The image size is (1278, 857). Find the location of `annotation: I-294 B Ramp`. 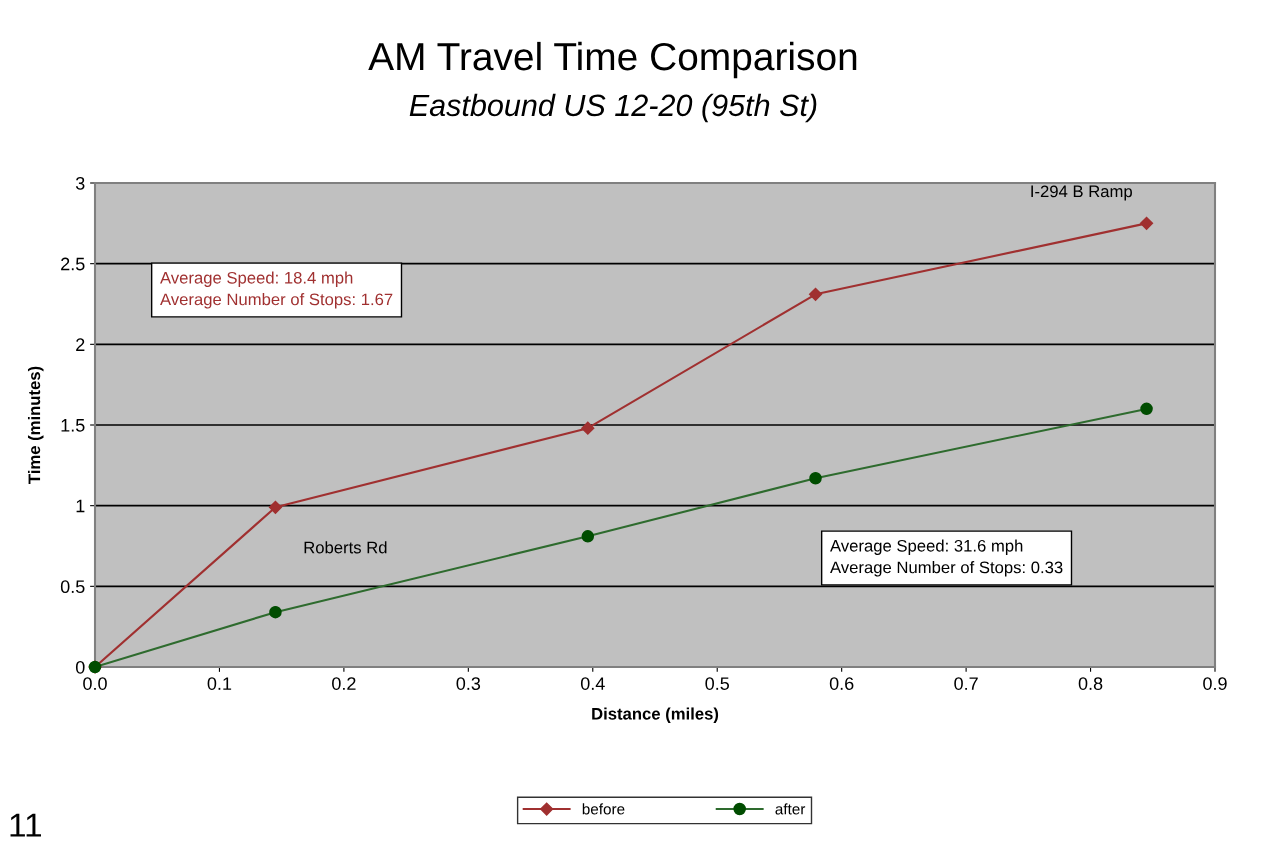

annotation: I-294 B Ramp is located at coordinates (1081, 193).